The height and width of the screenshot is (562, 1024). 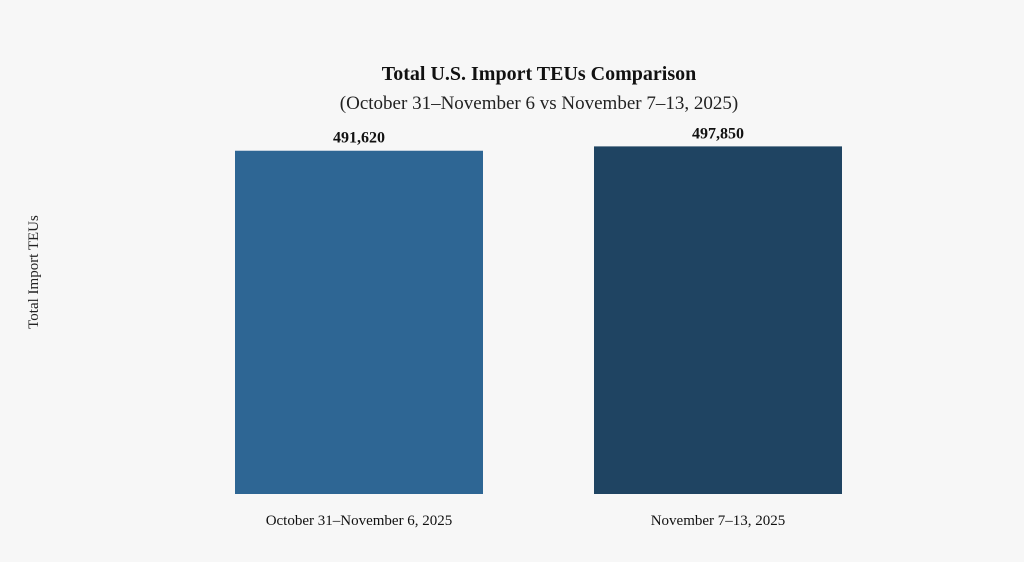 I want to click on y-axis-label: Total Import TEUs, so click(x=34, y=272).